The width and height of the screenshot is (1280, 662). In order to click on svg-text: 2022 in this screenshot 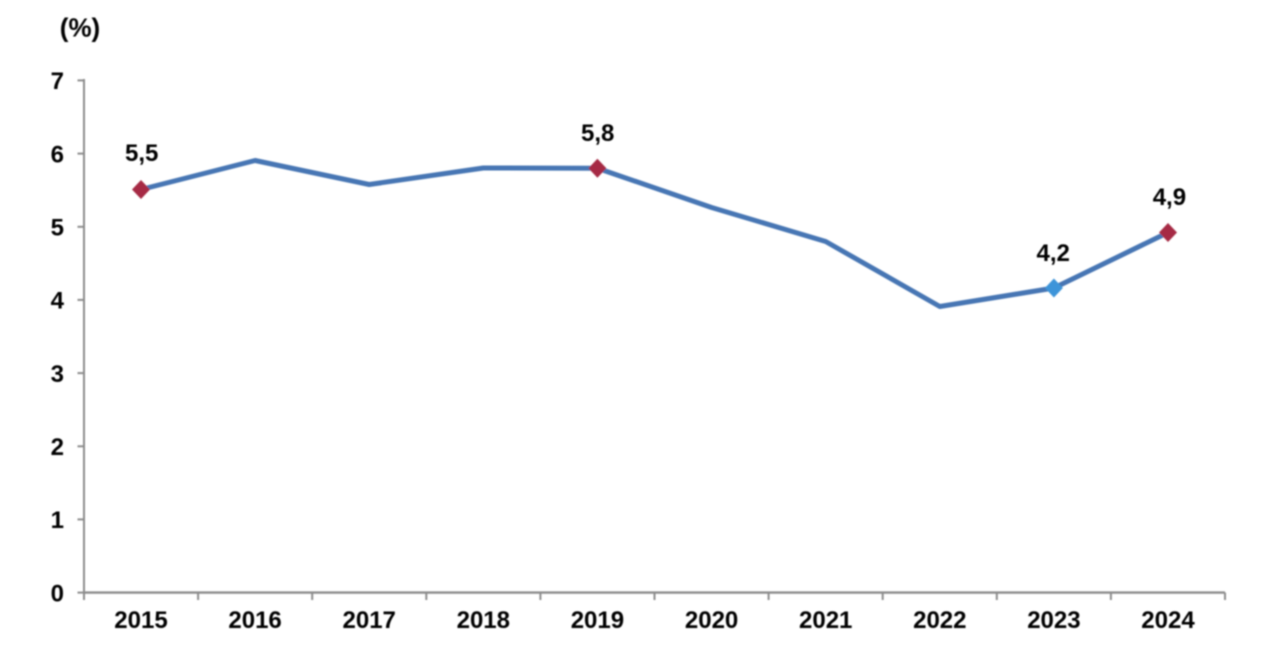, I will do `click(939, 620)`.